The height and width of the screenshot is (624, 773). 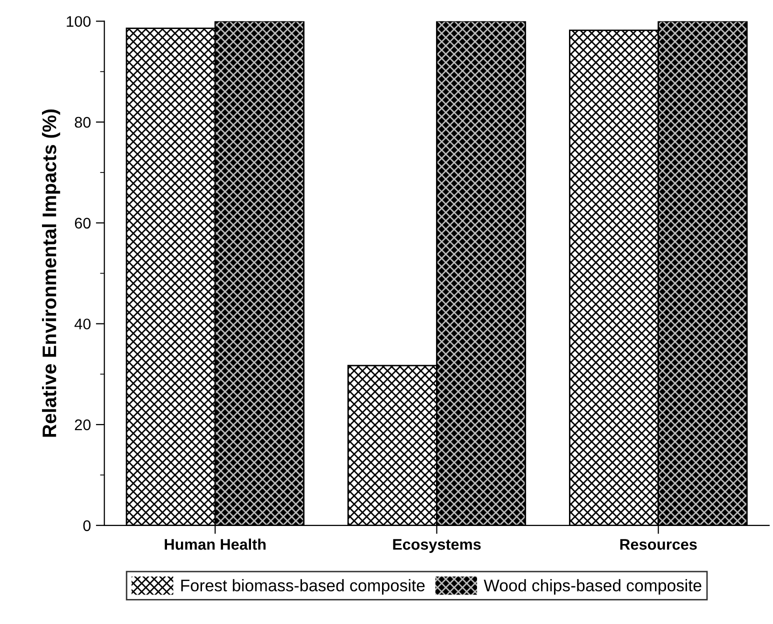 I want to click on y-tick-label: 100, so click(x=78, y=21).